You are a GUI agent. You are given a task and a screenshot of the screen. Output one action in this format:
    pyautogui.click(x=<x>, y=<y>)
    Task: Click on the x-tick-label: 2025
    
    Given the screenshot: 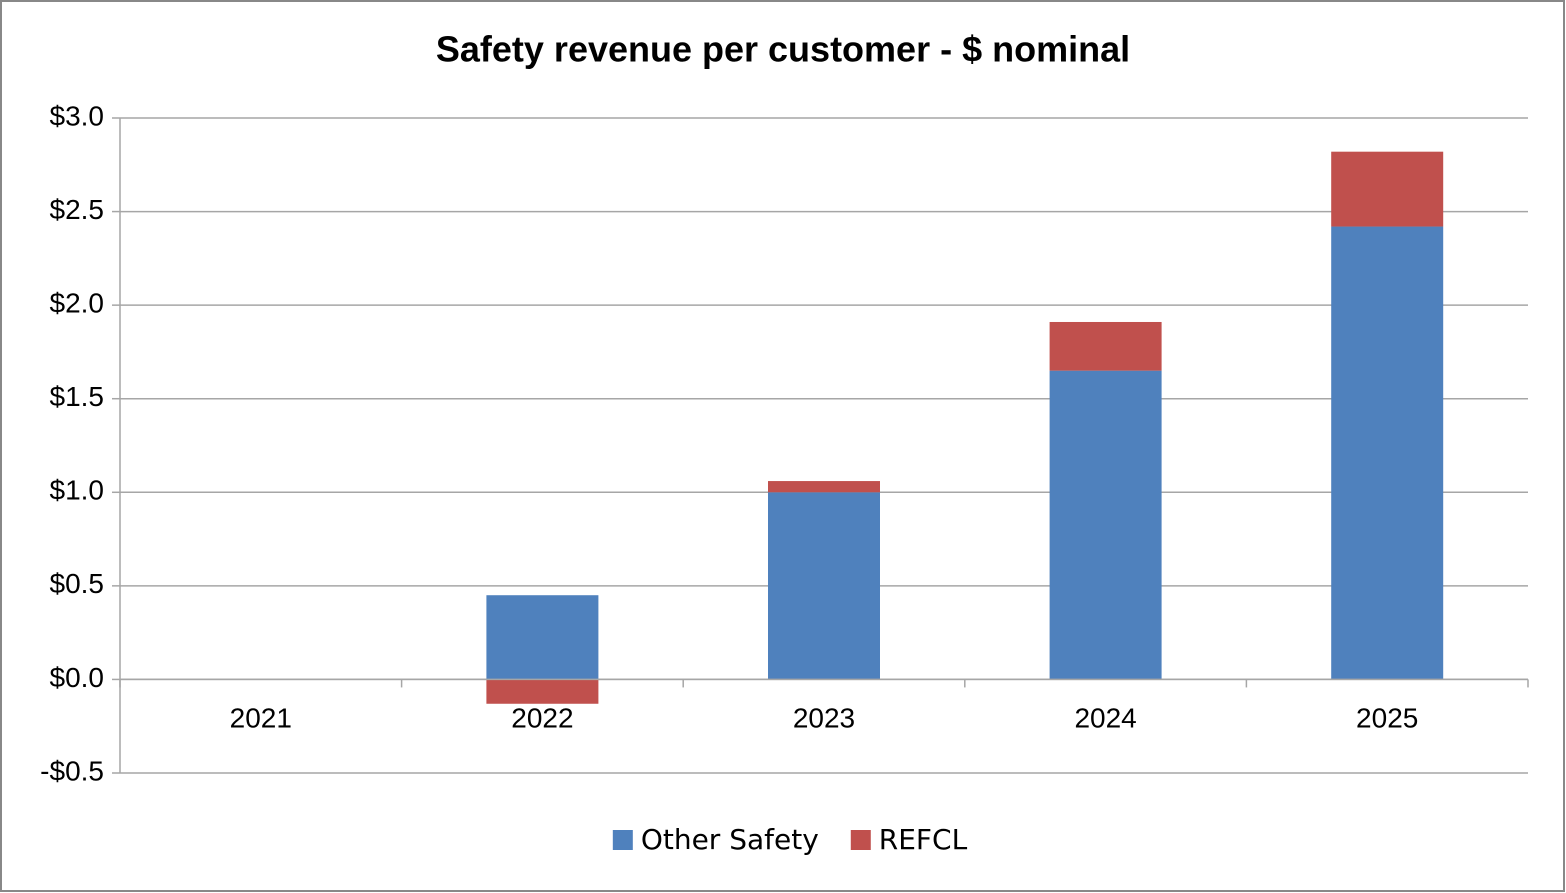 What is the action you would take?
    pyautogui.click(x=1387, y=717)
    